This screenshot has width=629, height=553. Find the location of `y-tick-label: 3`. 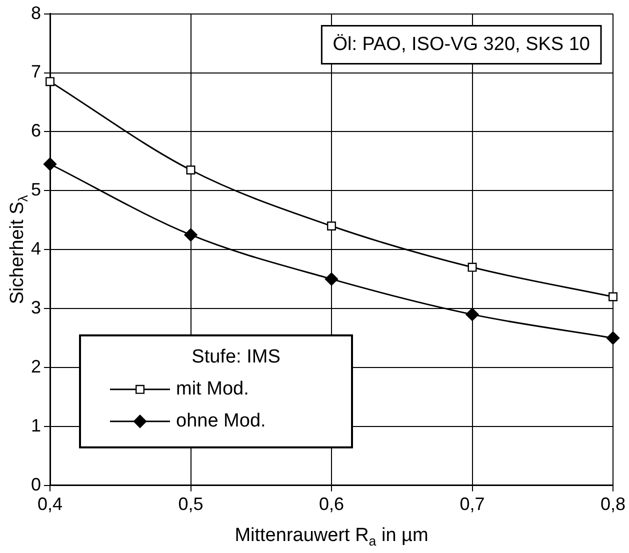

y-tick-label: 3 is located at coordinates (36, 308).